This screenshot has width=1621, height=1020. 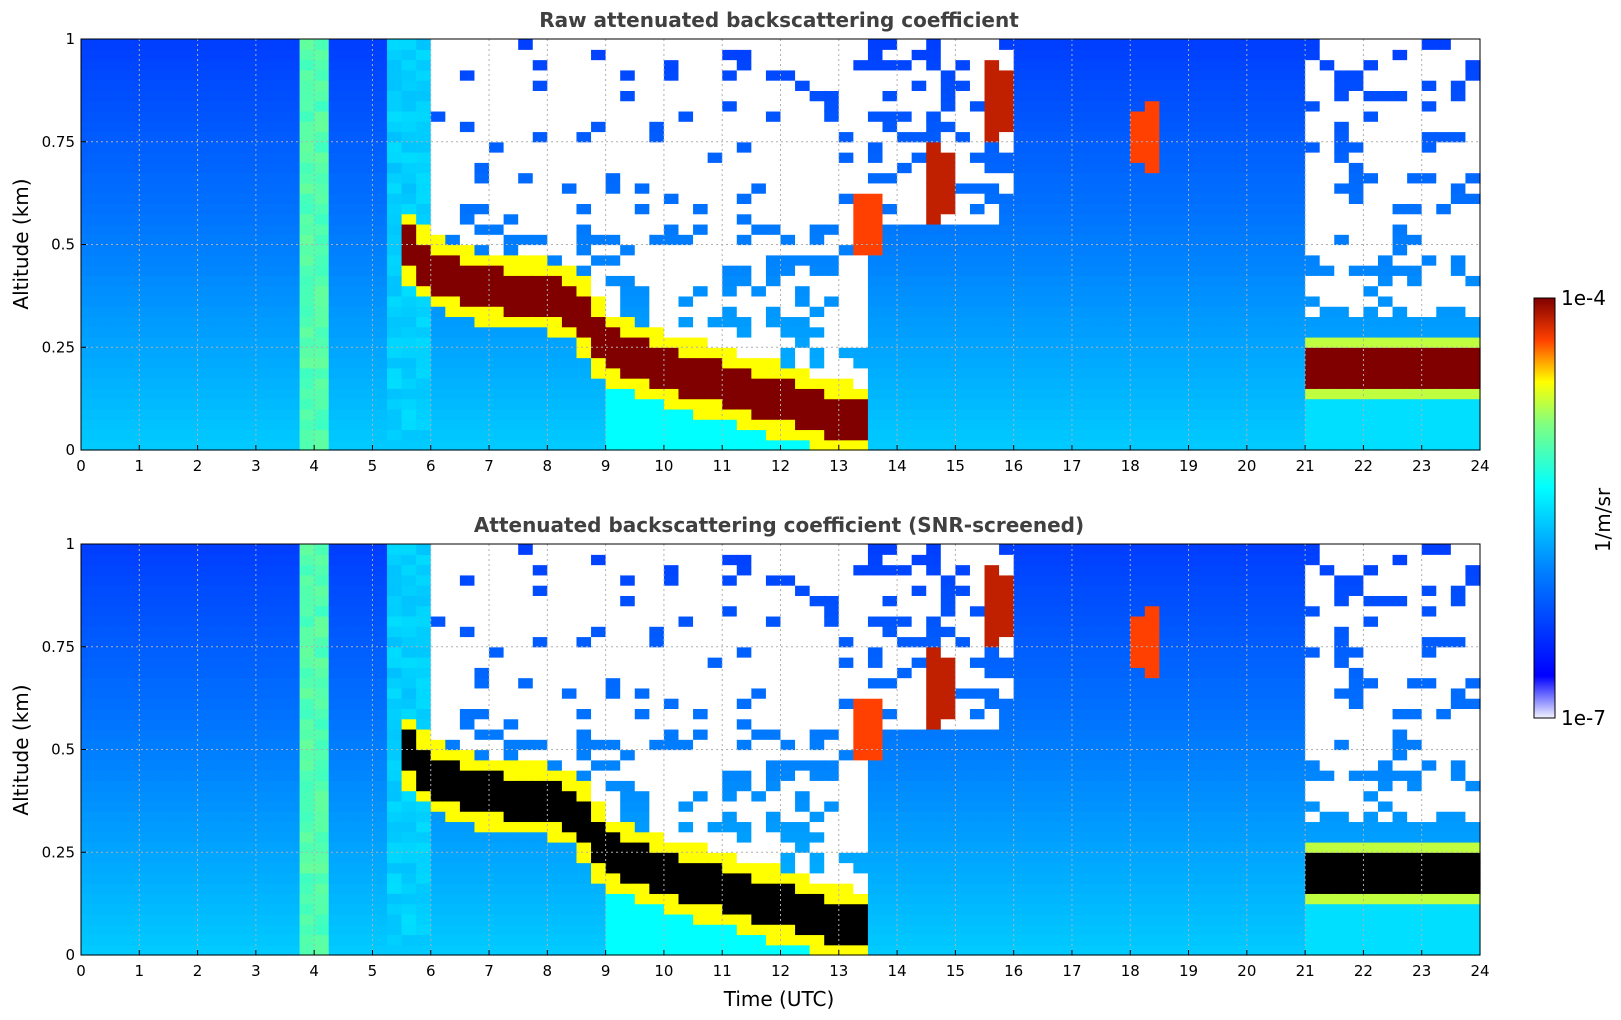 What do you see at coordinates (314, 466) in the screenshot?
I see `x-tick-label: 4` at bounding box center [314, 466].